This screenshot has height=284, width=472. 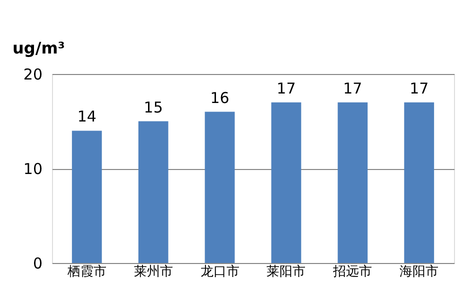 What do you see at coordinates (86, 117) in the screenshot?
I see `data-label: 14` at bounding box center [86, 117].